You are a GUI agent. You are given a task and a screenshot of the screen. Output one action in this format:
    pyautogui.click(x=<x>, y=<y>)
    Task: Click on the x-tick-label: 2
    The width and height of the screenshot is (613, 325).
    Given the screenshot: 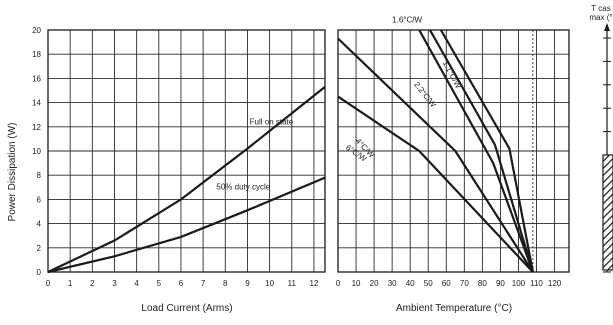 What is the action you would take?
    pyautogui.click(x=92, y=283)
    